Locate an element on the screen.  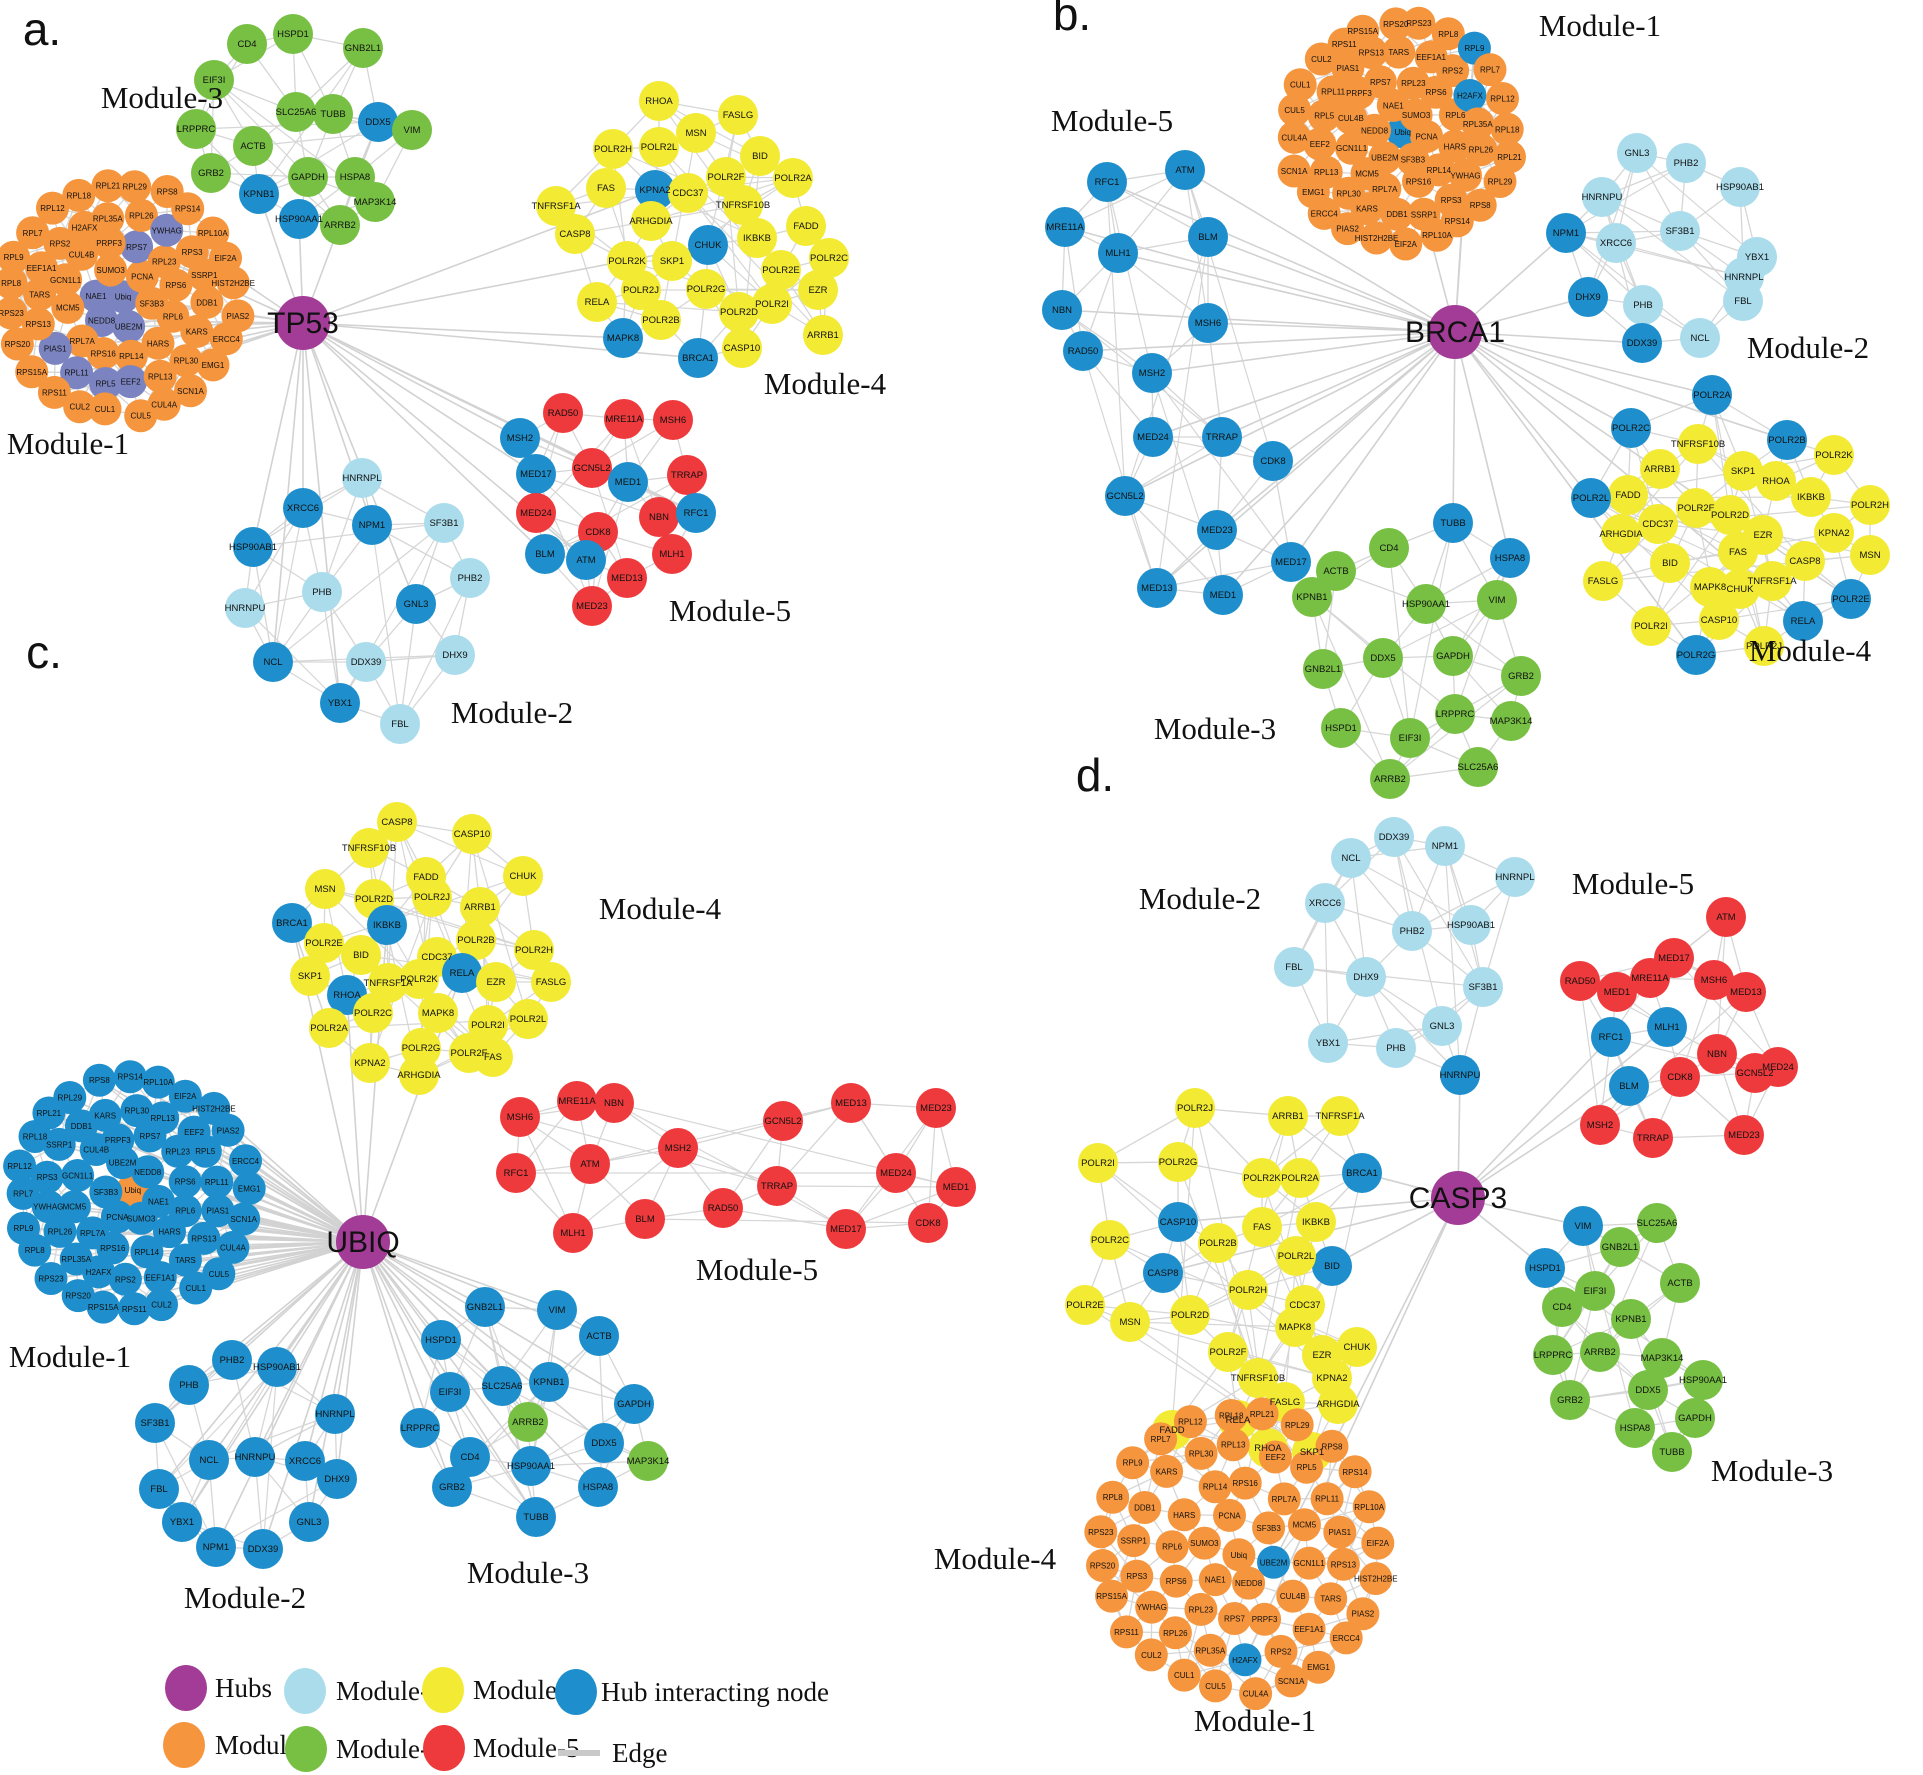
node-SSRP1 is located at coordinates (1134, 1541).